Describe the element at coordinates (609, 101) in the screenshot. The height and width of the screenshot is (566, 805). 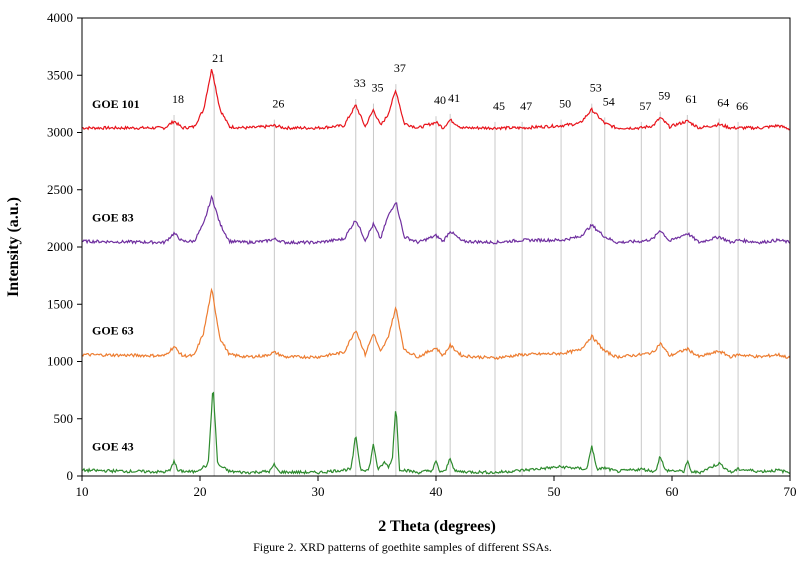
I see `peak-label: 54` at that location.